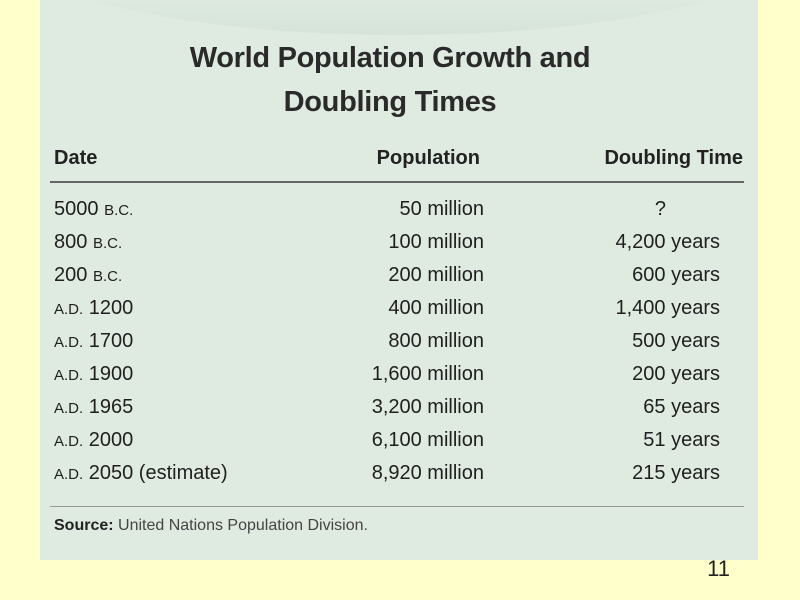  What do you see at coordinates (427, 407) in the screenshot?
I see `cell-population: 3,200 million` at bounding box center [427, 407].